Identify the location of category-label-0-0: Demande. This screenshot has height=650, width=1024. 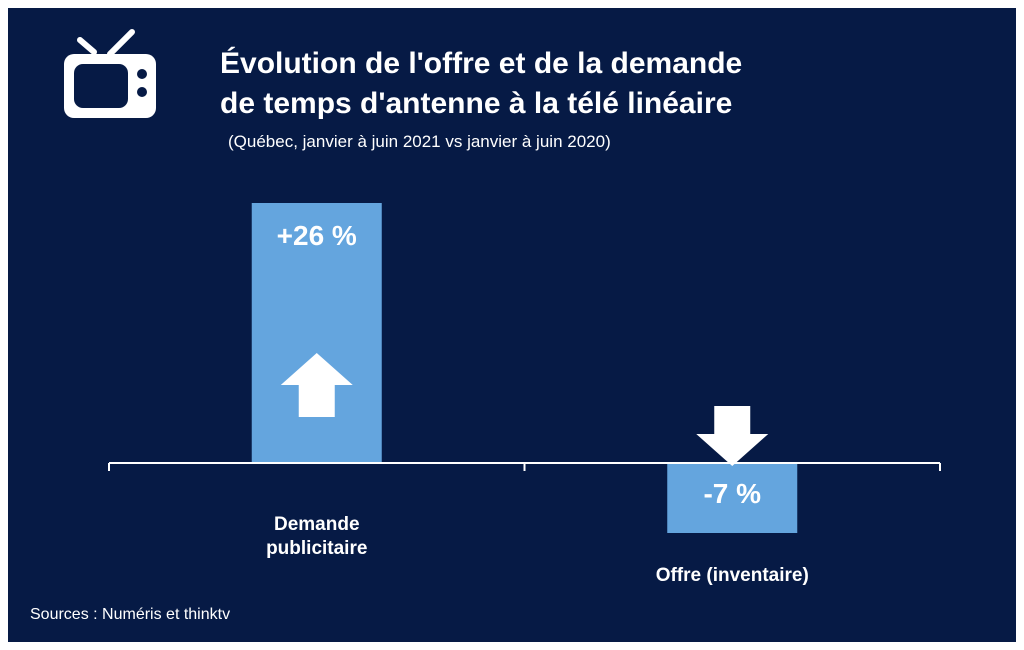
(317, 524).